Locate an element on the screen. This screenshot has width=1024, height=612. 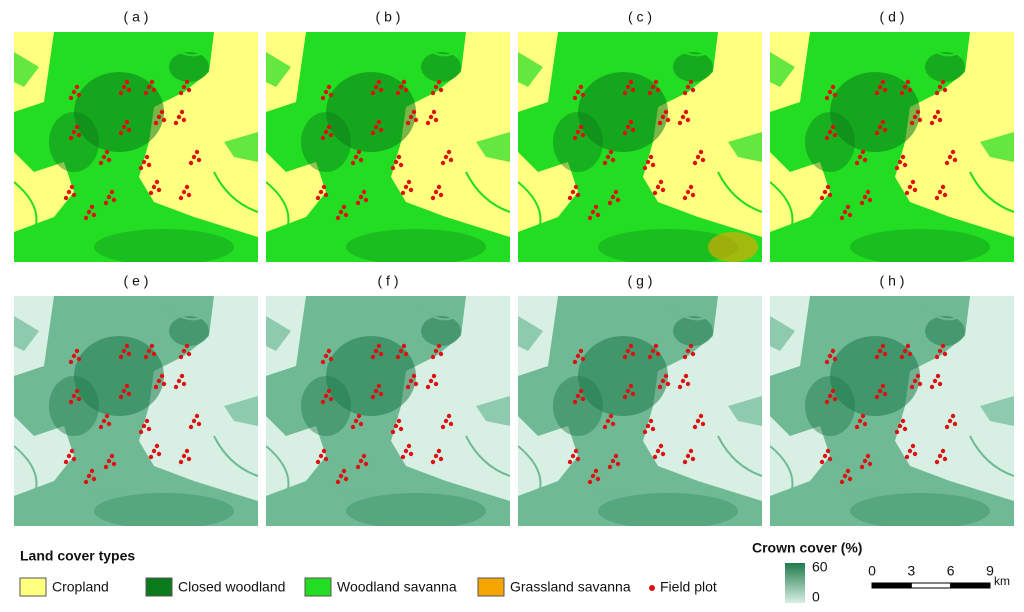
crown-cover-title: Crown cover (%) is located at coordinates (807, 548).